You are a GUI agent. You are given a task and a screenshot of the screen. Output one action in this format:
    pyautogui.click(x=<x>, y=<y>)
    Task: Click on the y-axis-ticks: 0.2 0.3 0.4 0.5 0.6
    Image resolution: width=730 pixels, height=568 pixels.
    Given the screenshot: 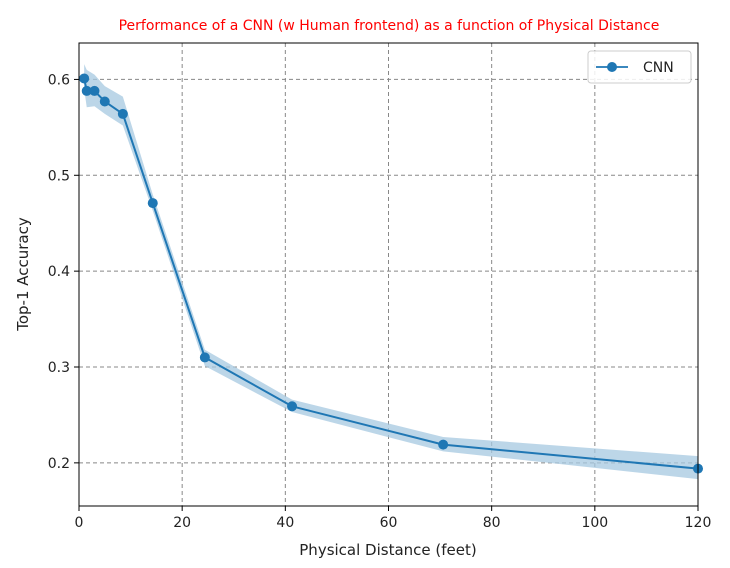 What is the action you would take?
    pyautogui.click(x=63, y=272)
    